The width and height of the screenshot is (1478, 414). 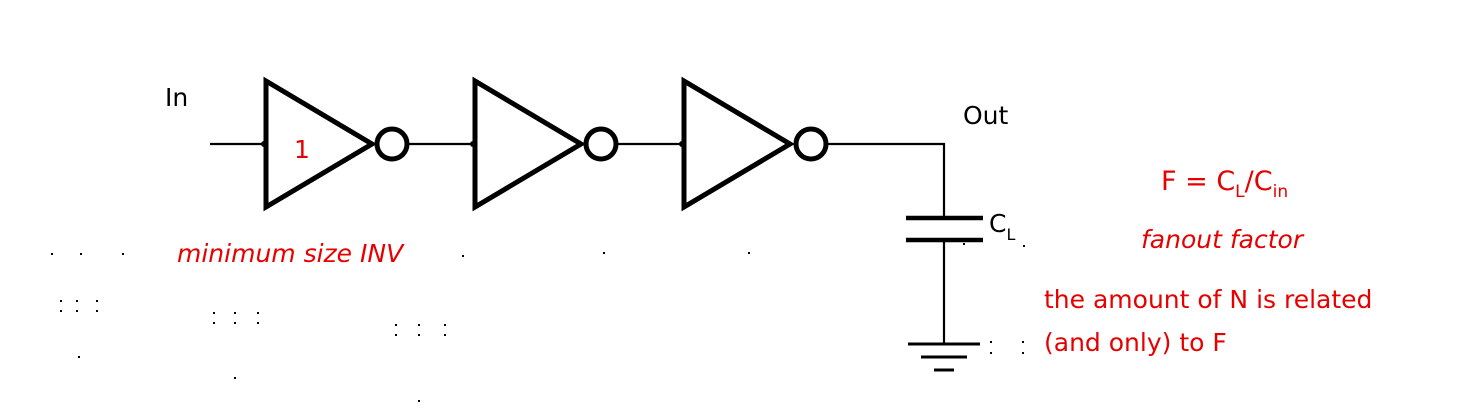 What do you see at coordinates (529, 144) in the screenshot?
I see `inverter-2-triangle` at bounding box center [529, 144].